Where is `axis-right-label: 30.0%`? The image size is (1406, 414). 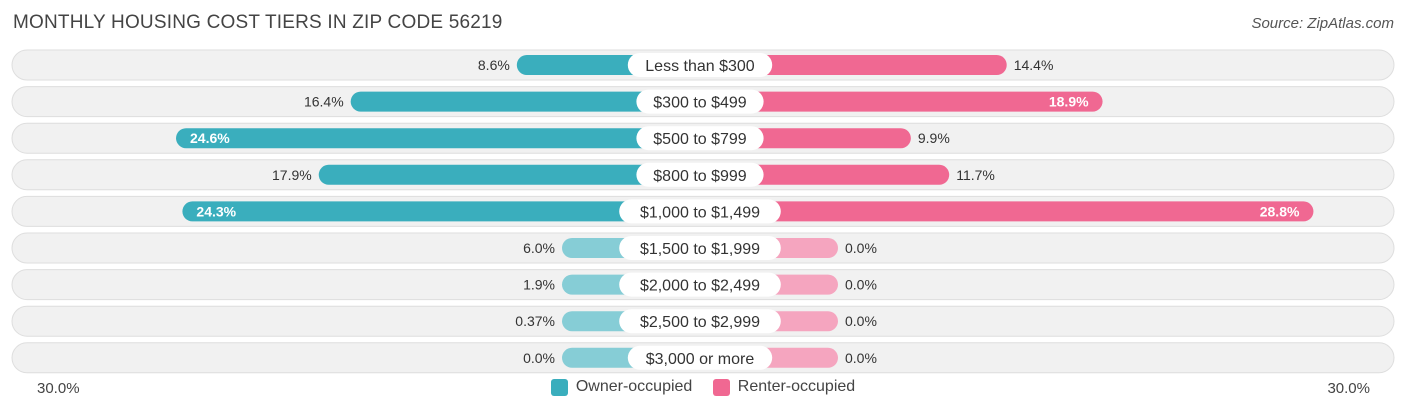
axis-right-label: 30.0% is located at coordinates (1348, 388).